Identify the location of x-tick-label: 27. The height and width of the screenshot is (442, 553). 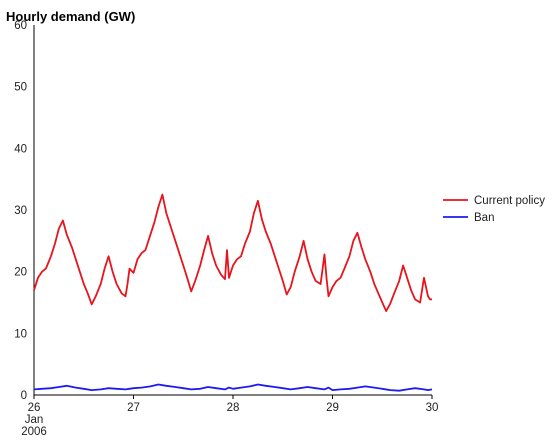
(133, 408).